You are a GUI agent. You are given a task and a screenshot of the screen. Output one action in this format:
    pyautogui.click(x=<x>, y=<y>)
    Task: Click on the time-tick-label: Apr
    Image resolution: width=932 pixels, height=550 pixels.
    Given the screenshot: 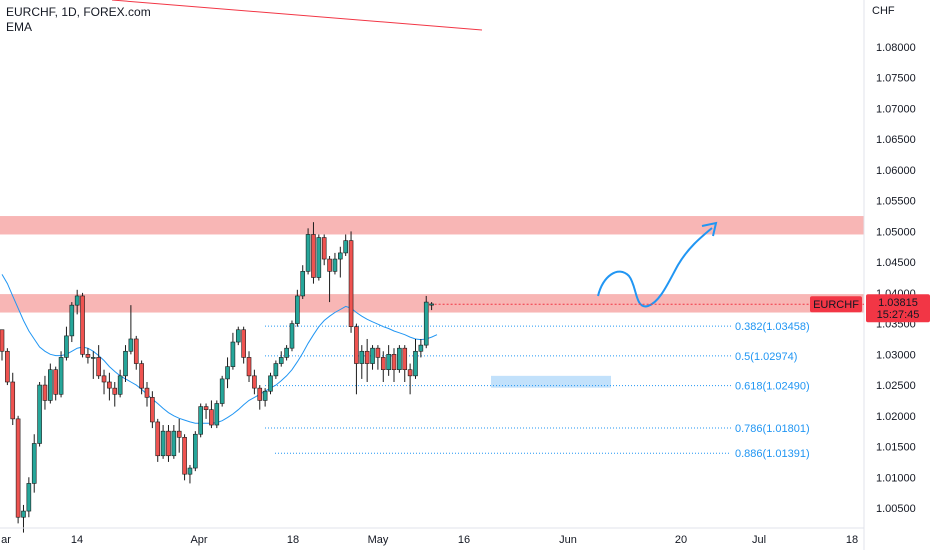 What is the action you would take?
    pyautogui.click(x=198, y=540)
    